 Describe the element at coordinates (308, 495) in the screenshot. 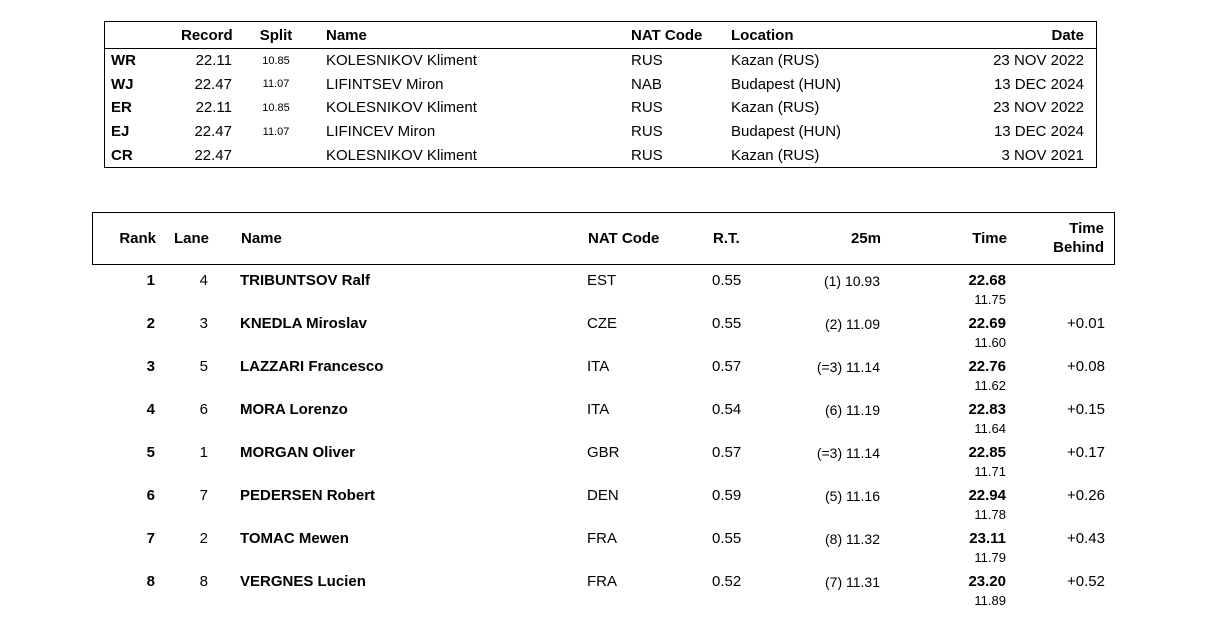

I see `swimmer-name-cell: PEDERSEN Robert` at that location.